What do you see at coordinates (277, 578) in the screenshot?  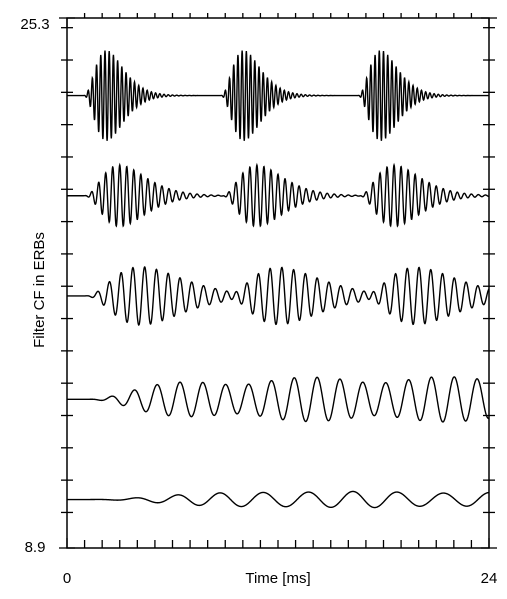 I see `x-axis-label: Time [ms]` at bounding box center [277, 578].